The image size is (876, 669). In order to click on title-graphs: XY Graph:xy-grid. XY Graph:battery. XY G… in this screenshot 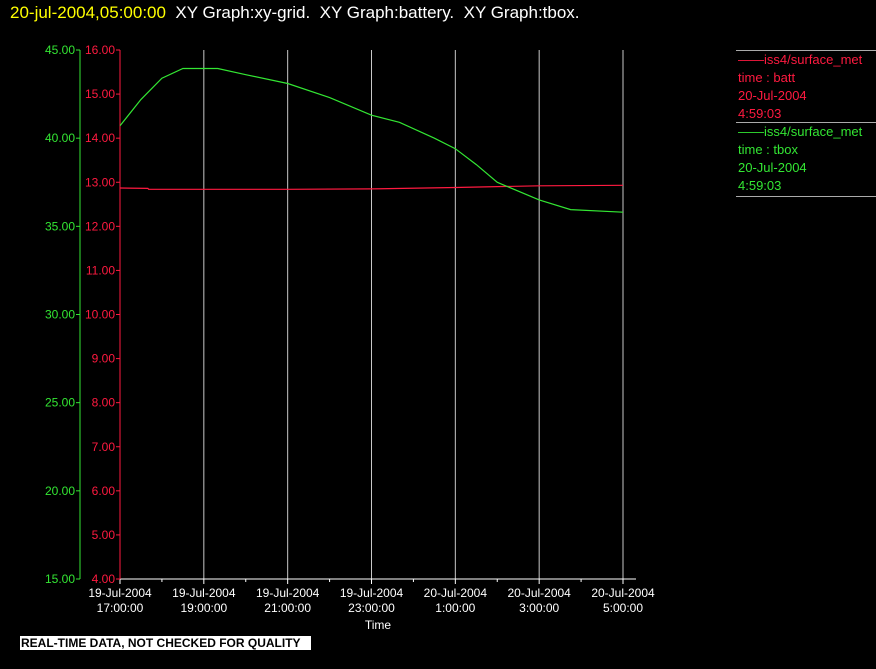, I will do `click(372, 12)`.